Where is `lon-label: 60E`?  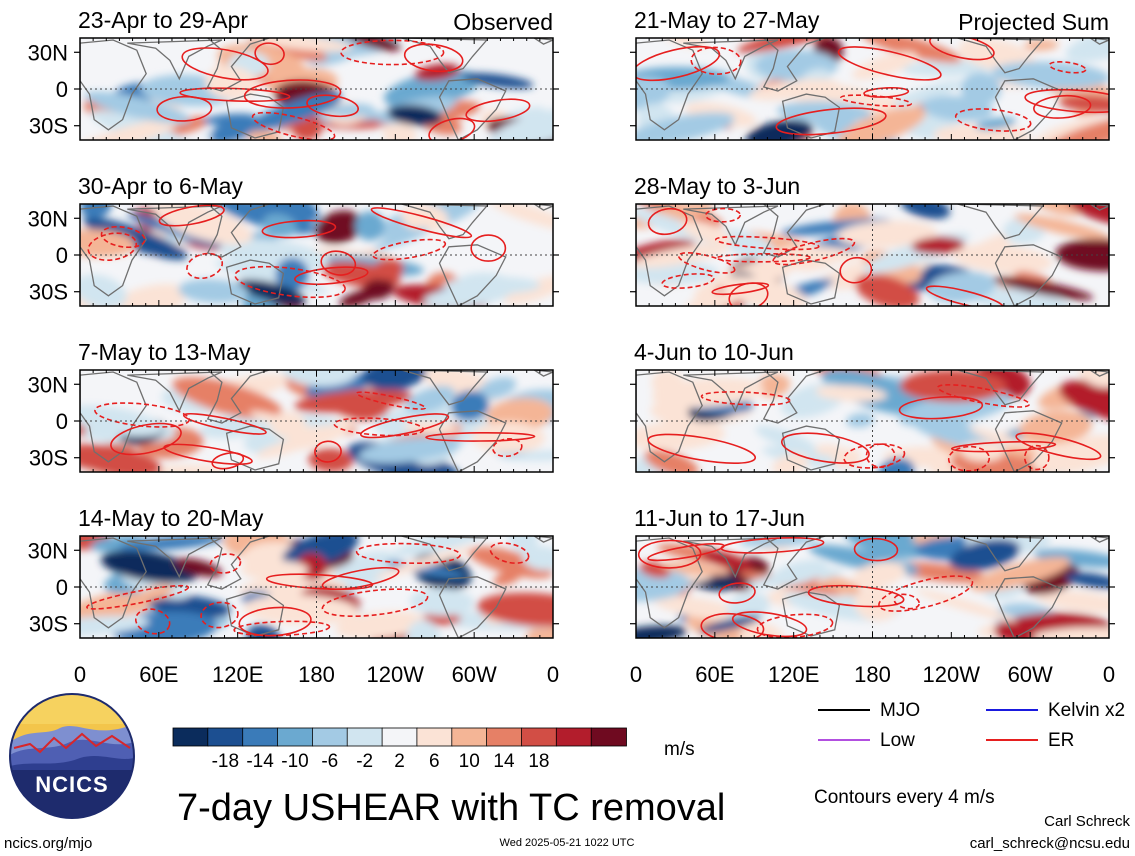 lon-label: 60E is located at coordinates (714, 674).